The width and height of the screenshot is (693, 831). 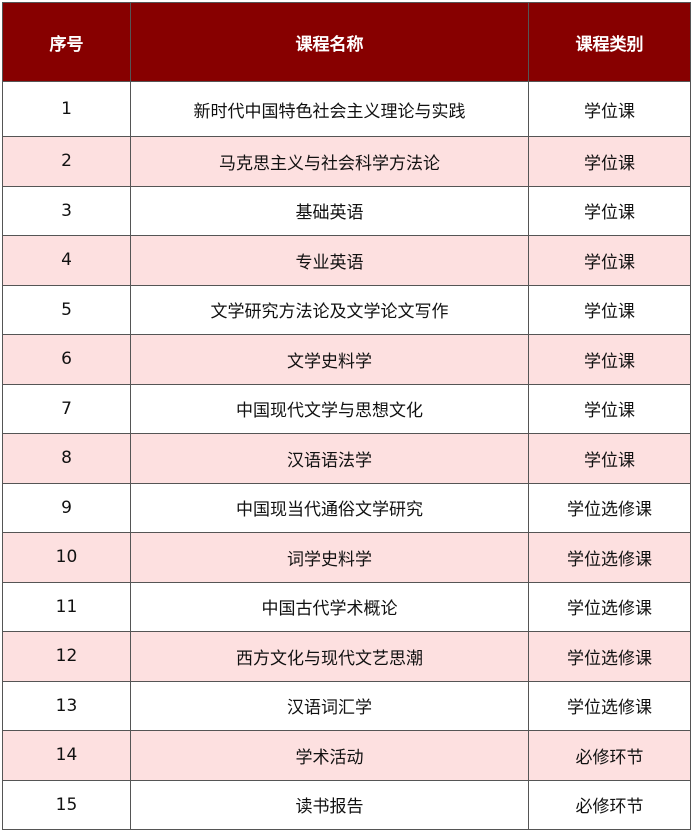 I want to click on table-row: 15 读书报告 必修环节, so click(x=346, y=804).